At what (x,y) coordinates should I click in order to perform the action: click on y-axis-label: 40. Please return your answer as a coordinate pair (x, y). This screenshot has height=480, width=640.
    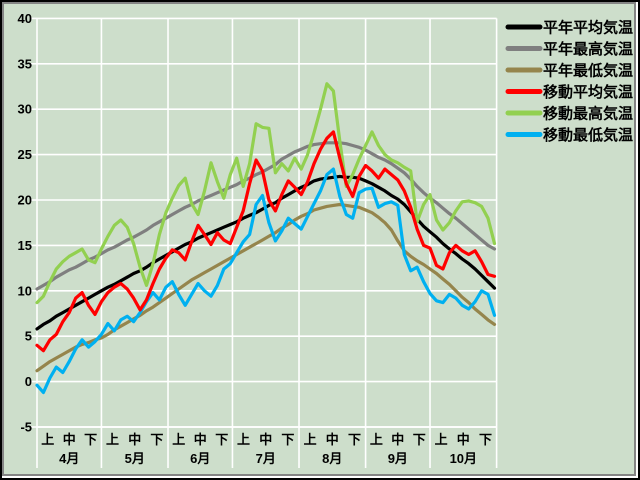
    Looking at the image, I should click on (25, 18).